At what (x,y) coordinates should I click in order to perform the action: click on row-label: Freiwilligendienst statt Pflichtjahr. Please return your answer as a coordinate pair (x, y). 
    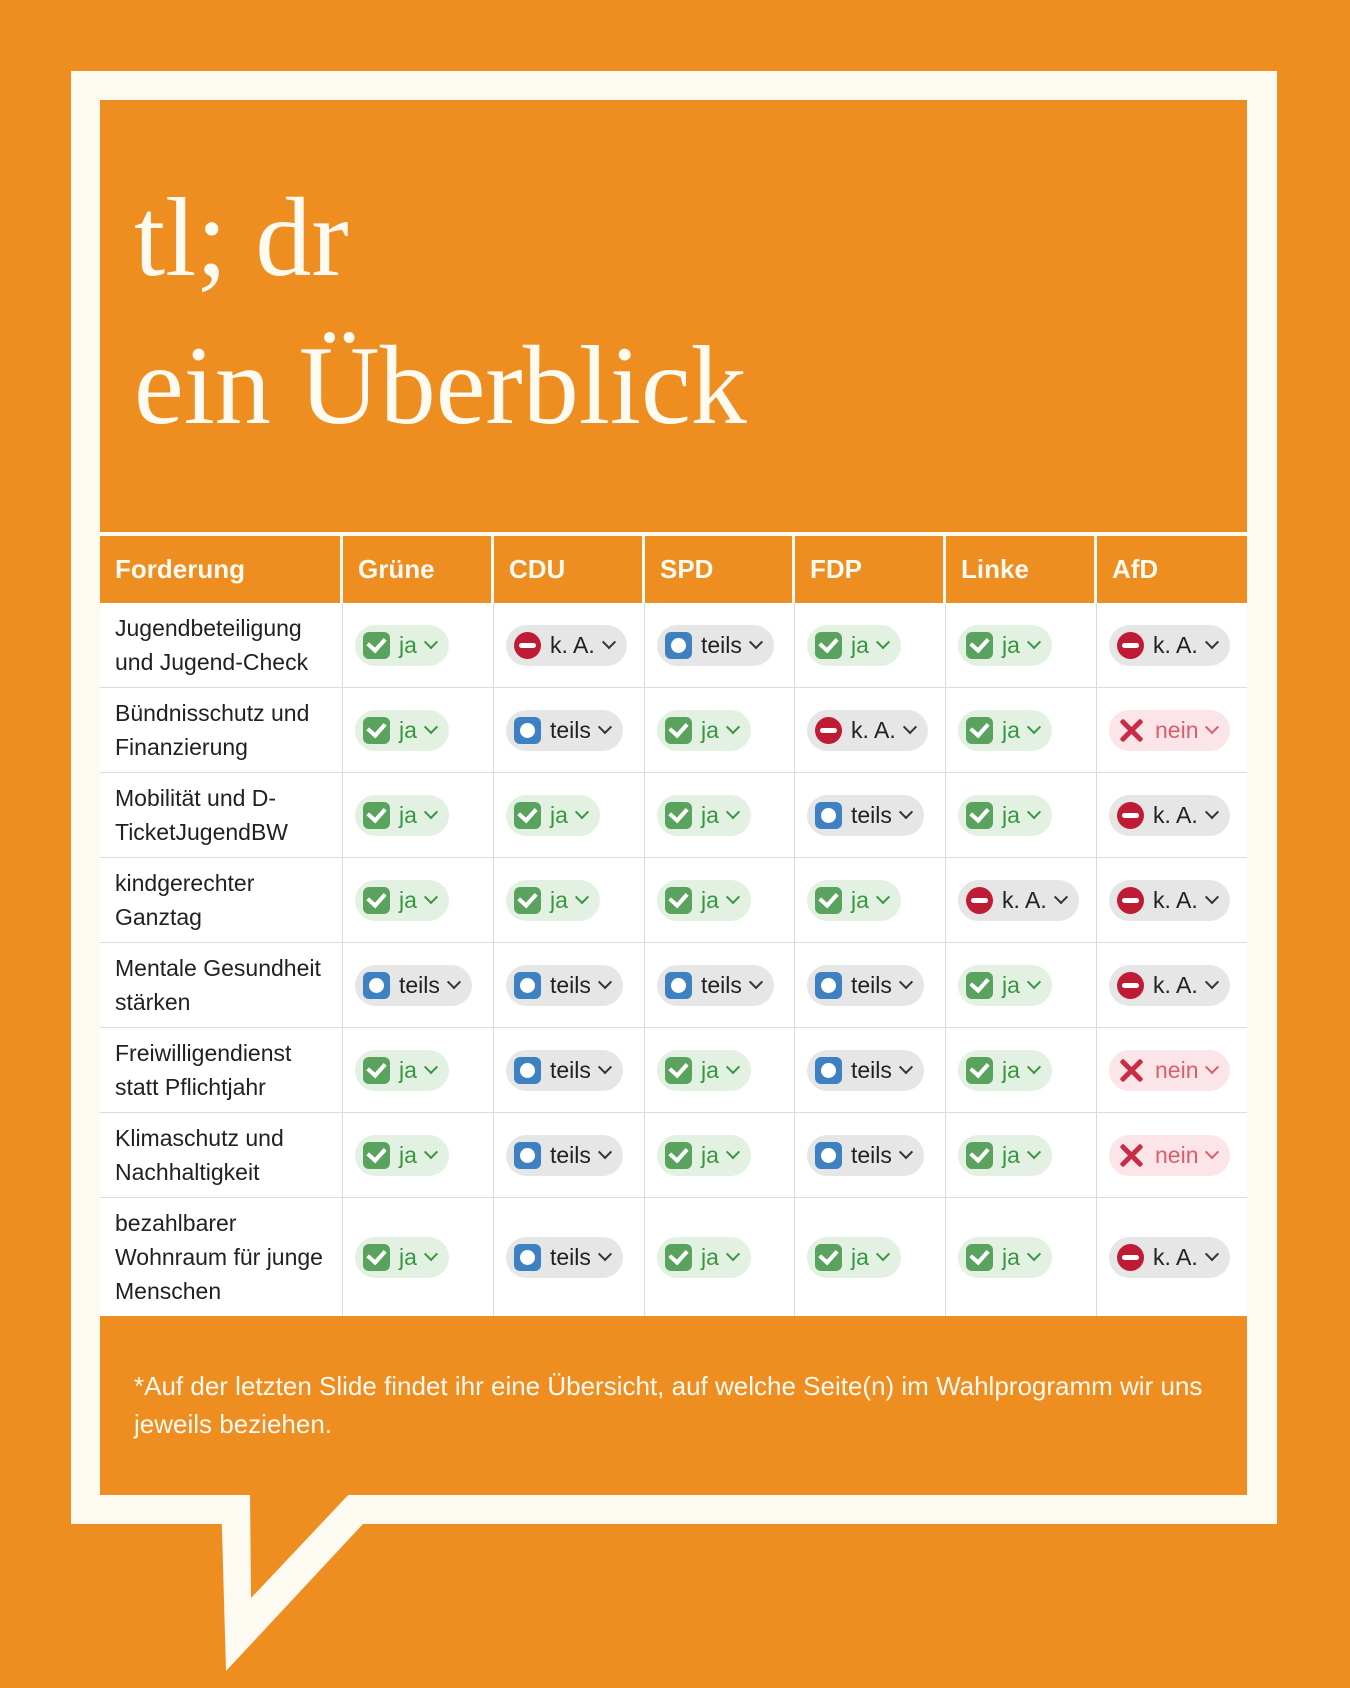
    Looking at the image, I should click on (221, 1070).